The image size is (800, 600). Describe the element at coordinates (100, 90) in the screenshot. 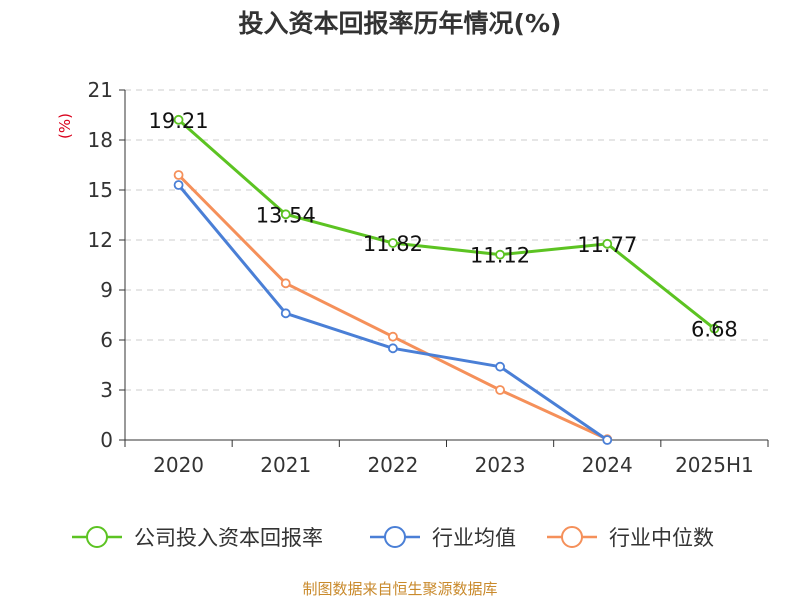

I see `y-tick-label: 21` at that location.